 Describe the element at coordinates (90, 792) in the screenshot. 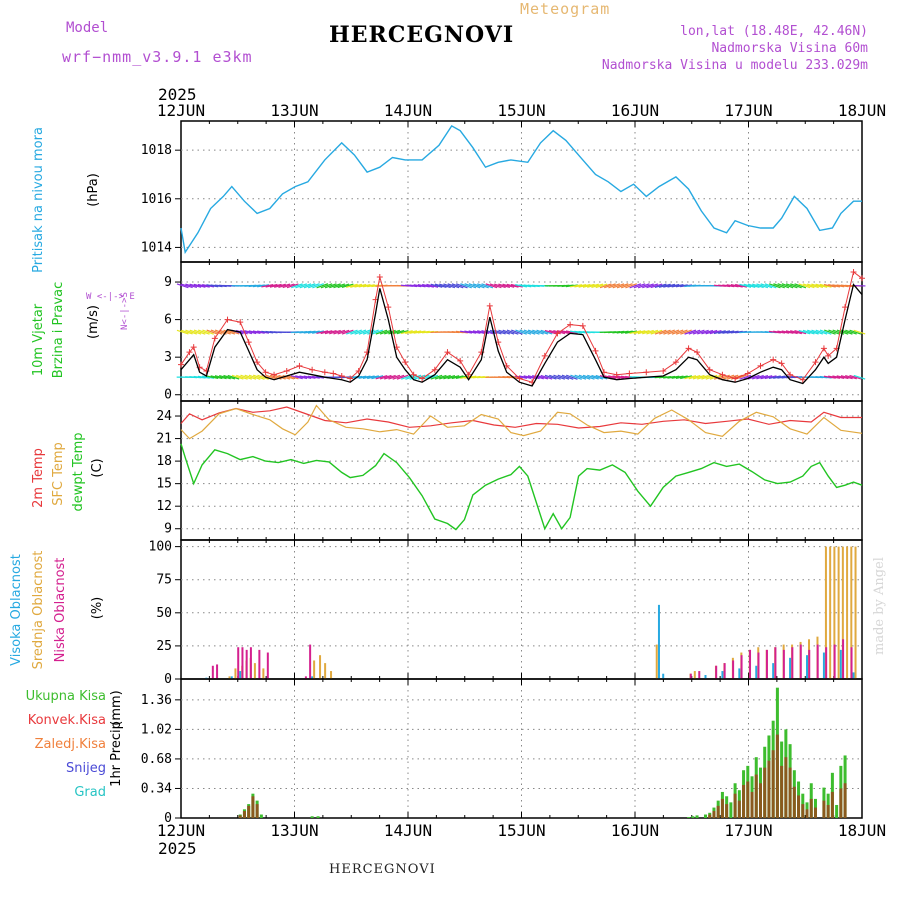

I see `precip-hail-label: Grad` at that location.